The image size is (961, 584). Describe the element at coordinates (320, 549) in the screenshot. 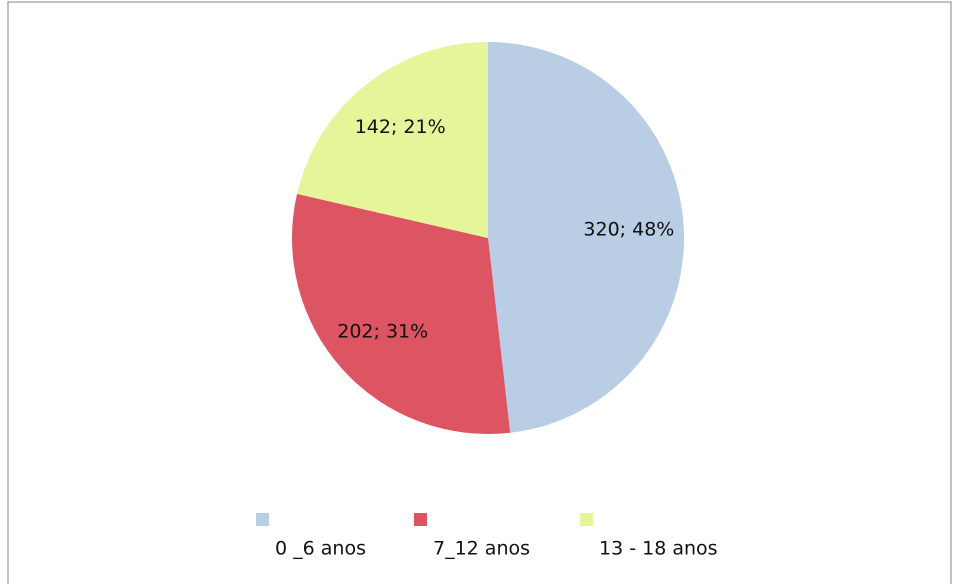

I see `legend-label: 0 _6 anos` at that location.